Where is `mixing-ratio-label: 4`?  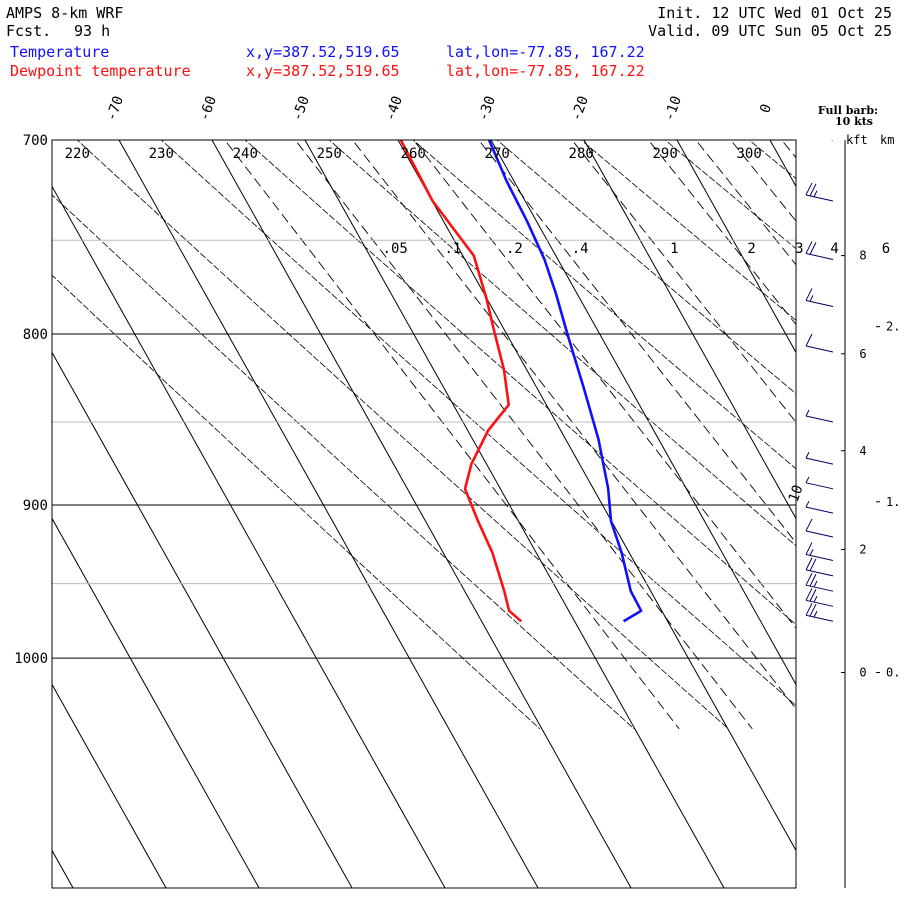 mixing-ratio-label: 4 is located at coordinates (834, 249).